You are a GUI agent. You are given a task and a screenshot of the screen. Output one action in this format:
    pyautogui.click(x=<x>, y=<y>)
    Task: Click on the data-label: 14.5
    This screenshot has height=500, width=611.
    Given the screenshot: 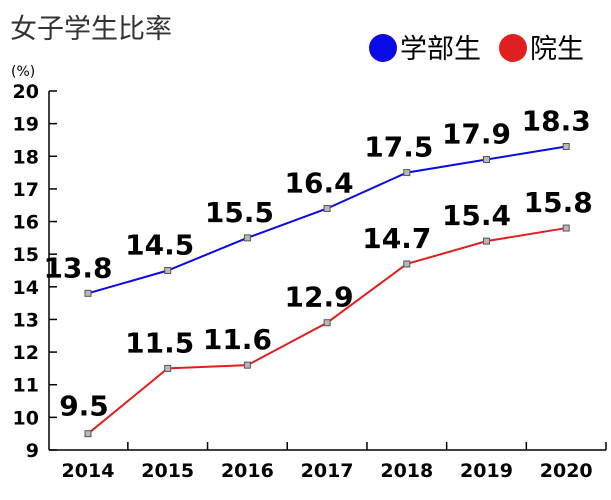 What is the action you would take?
    pyautogui.click(x=159, y=245)
    